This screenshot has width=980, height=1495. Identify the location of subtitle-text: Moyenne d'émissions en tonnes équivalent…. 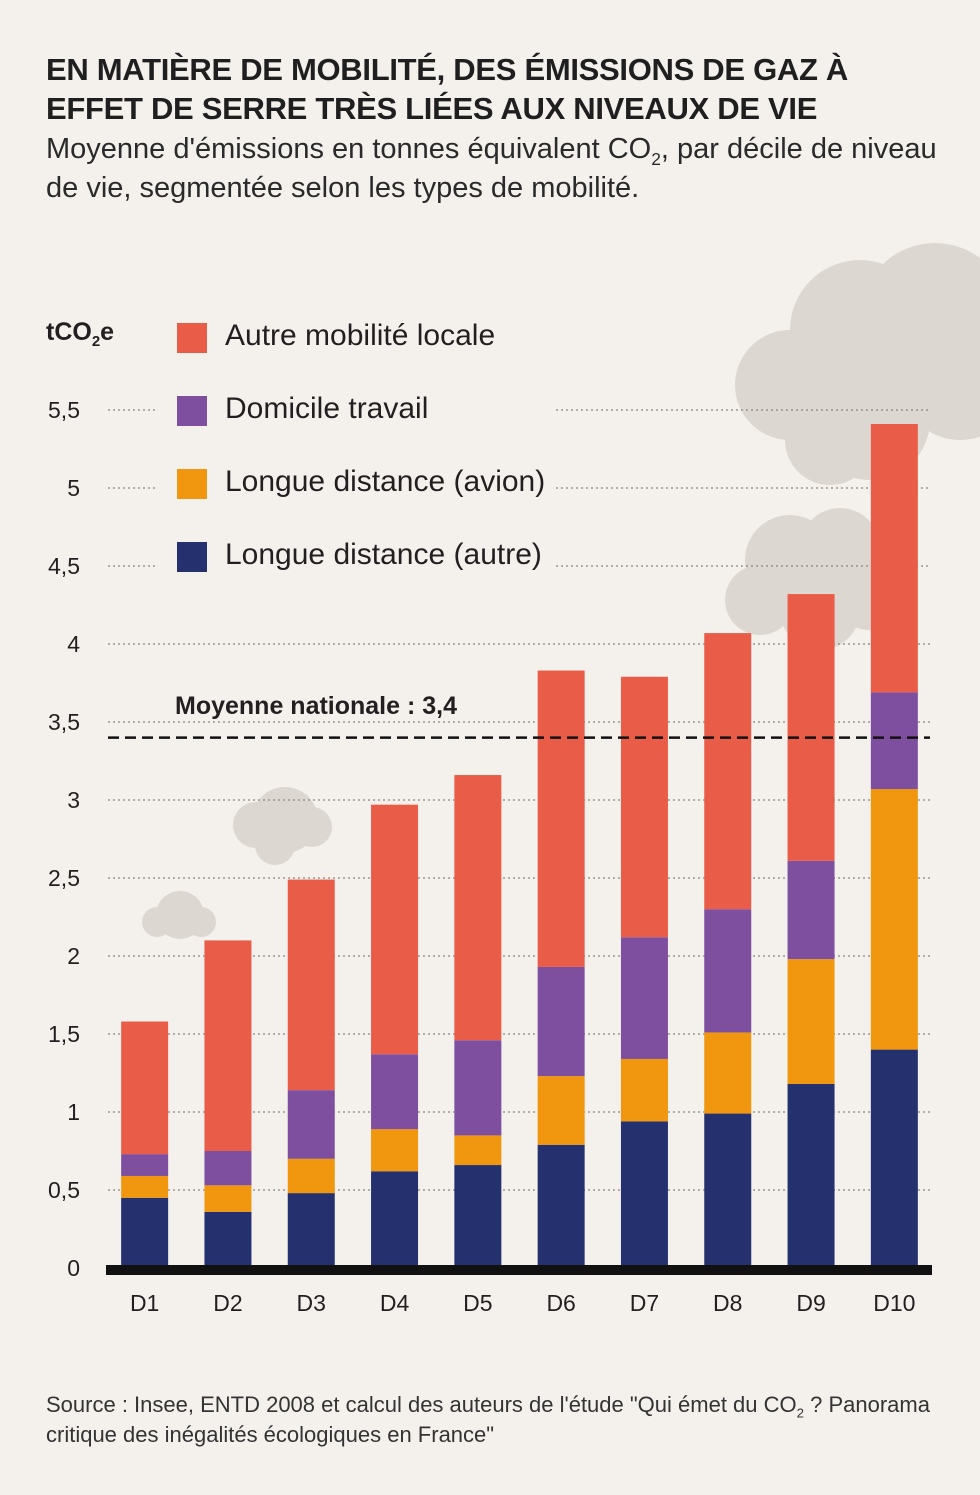
(349, 149).